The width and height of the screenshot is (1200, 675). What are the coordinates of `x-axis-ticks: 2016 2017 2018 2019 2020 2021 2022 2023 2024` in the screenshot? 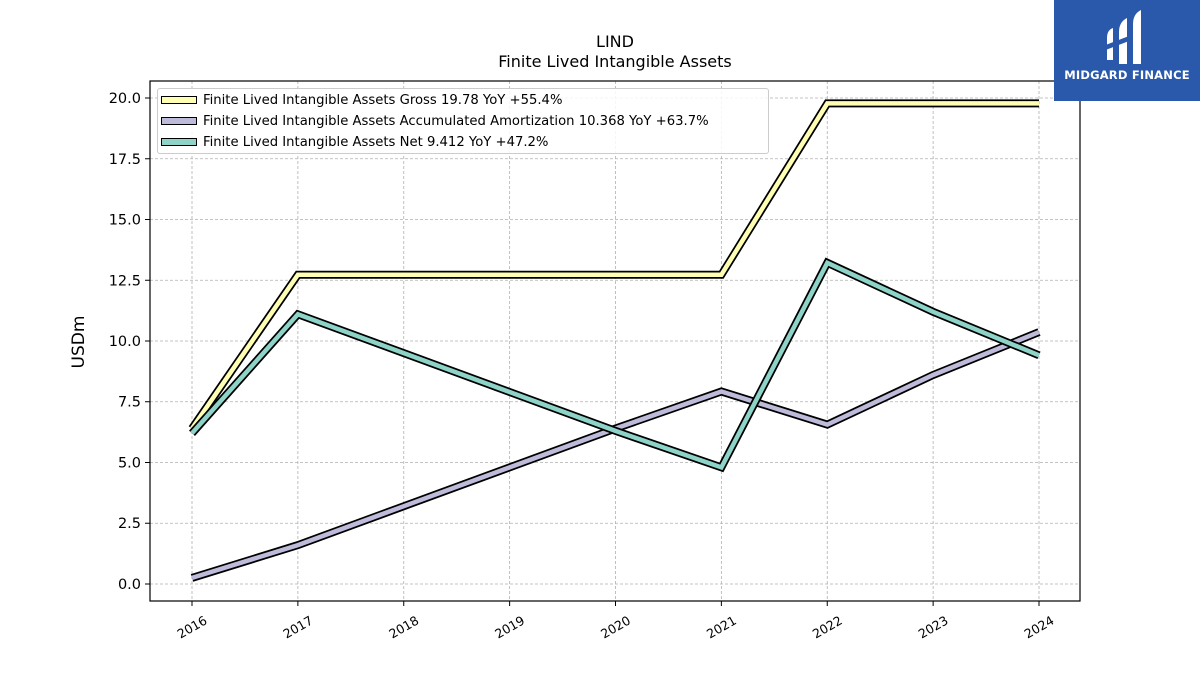 It's located at (615, 621).